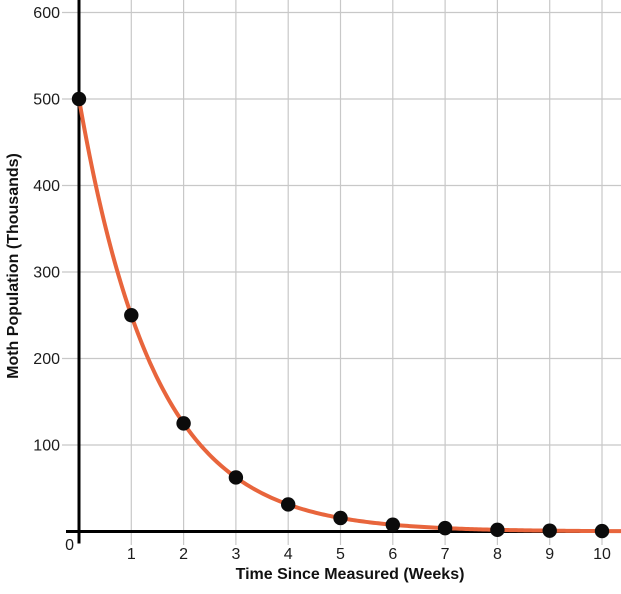 This screenshot has width=621, height=594. Describe the element at coordinates (46, 13) in the screenshot. I see `y-tick-label: 600` at that location.